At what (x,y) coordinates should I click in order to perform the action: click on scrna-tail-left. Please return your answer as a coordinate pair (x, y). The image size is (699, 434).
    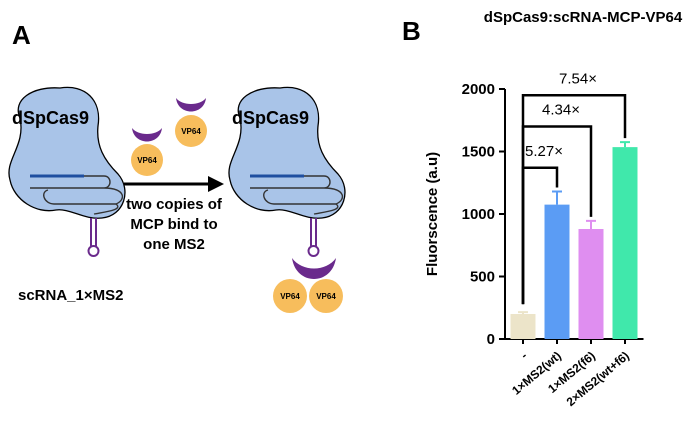
    Looking at the image, I should click on (106, 209).